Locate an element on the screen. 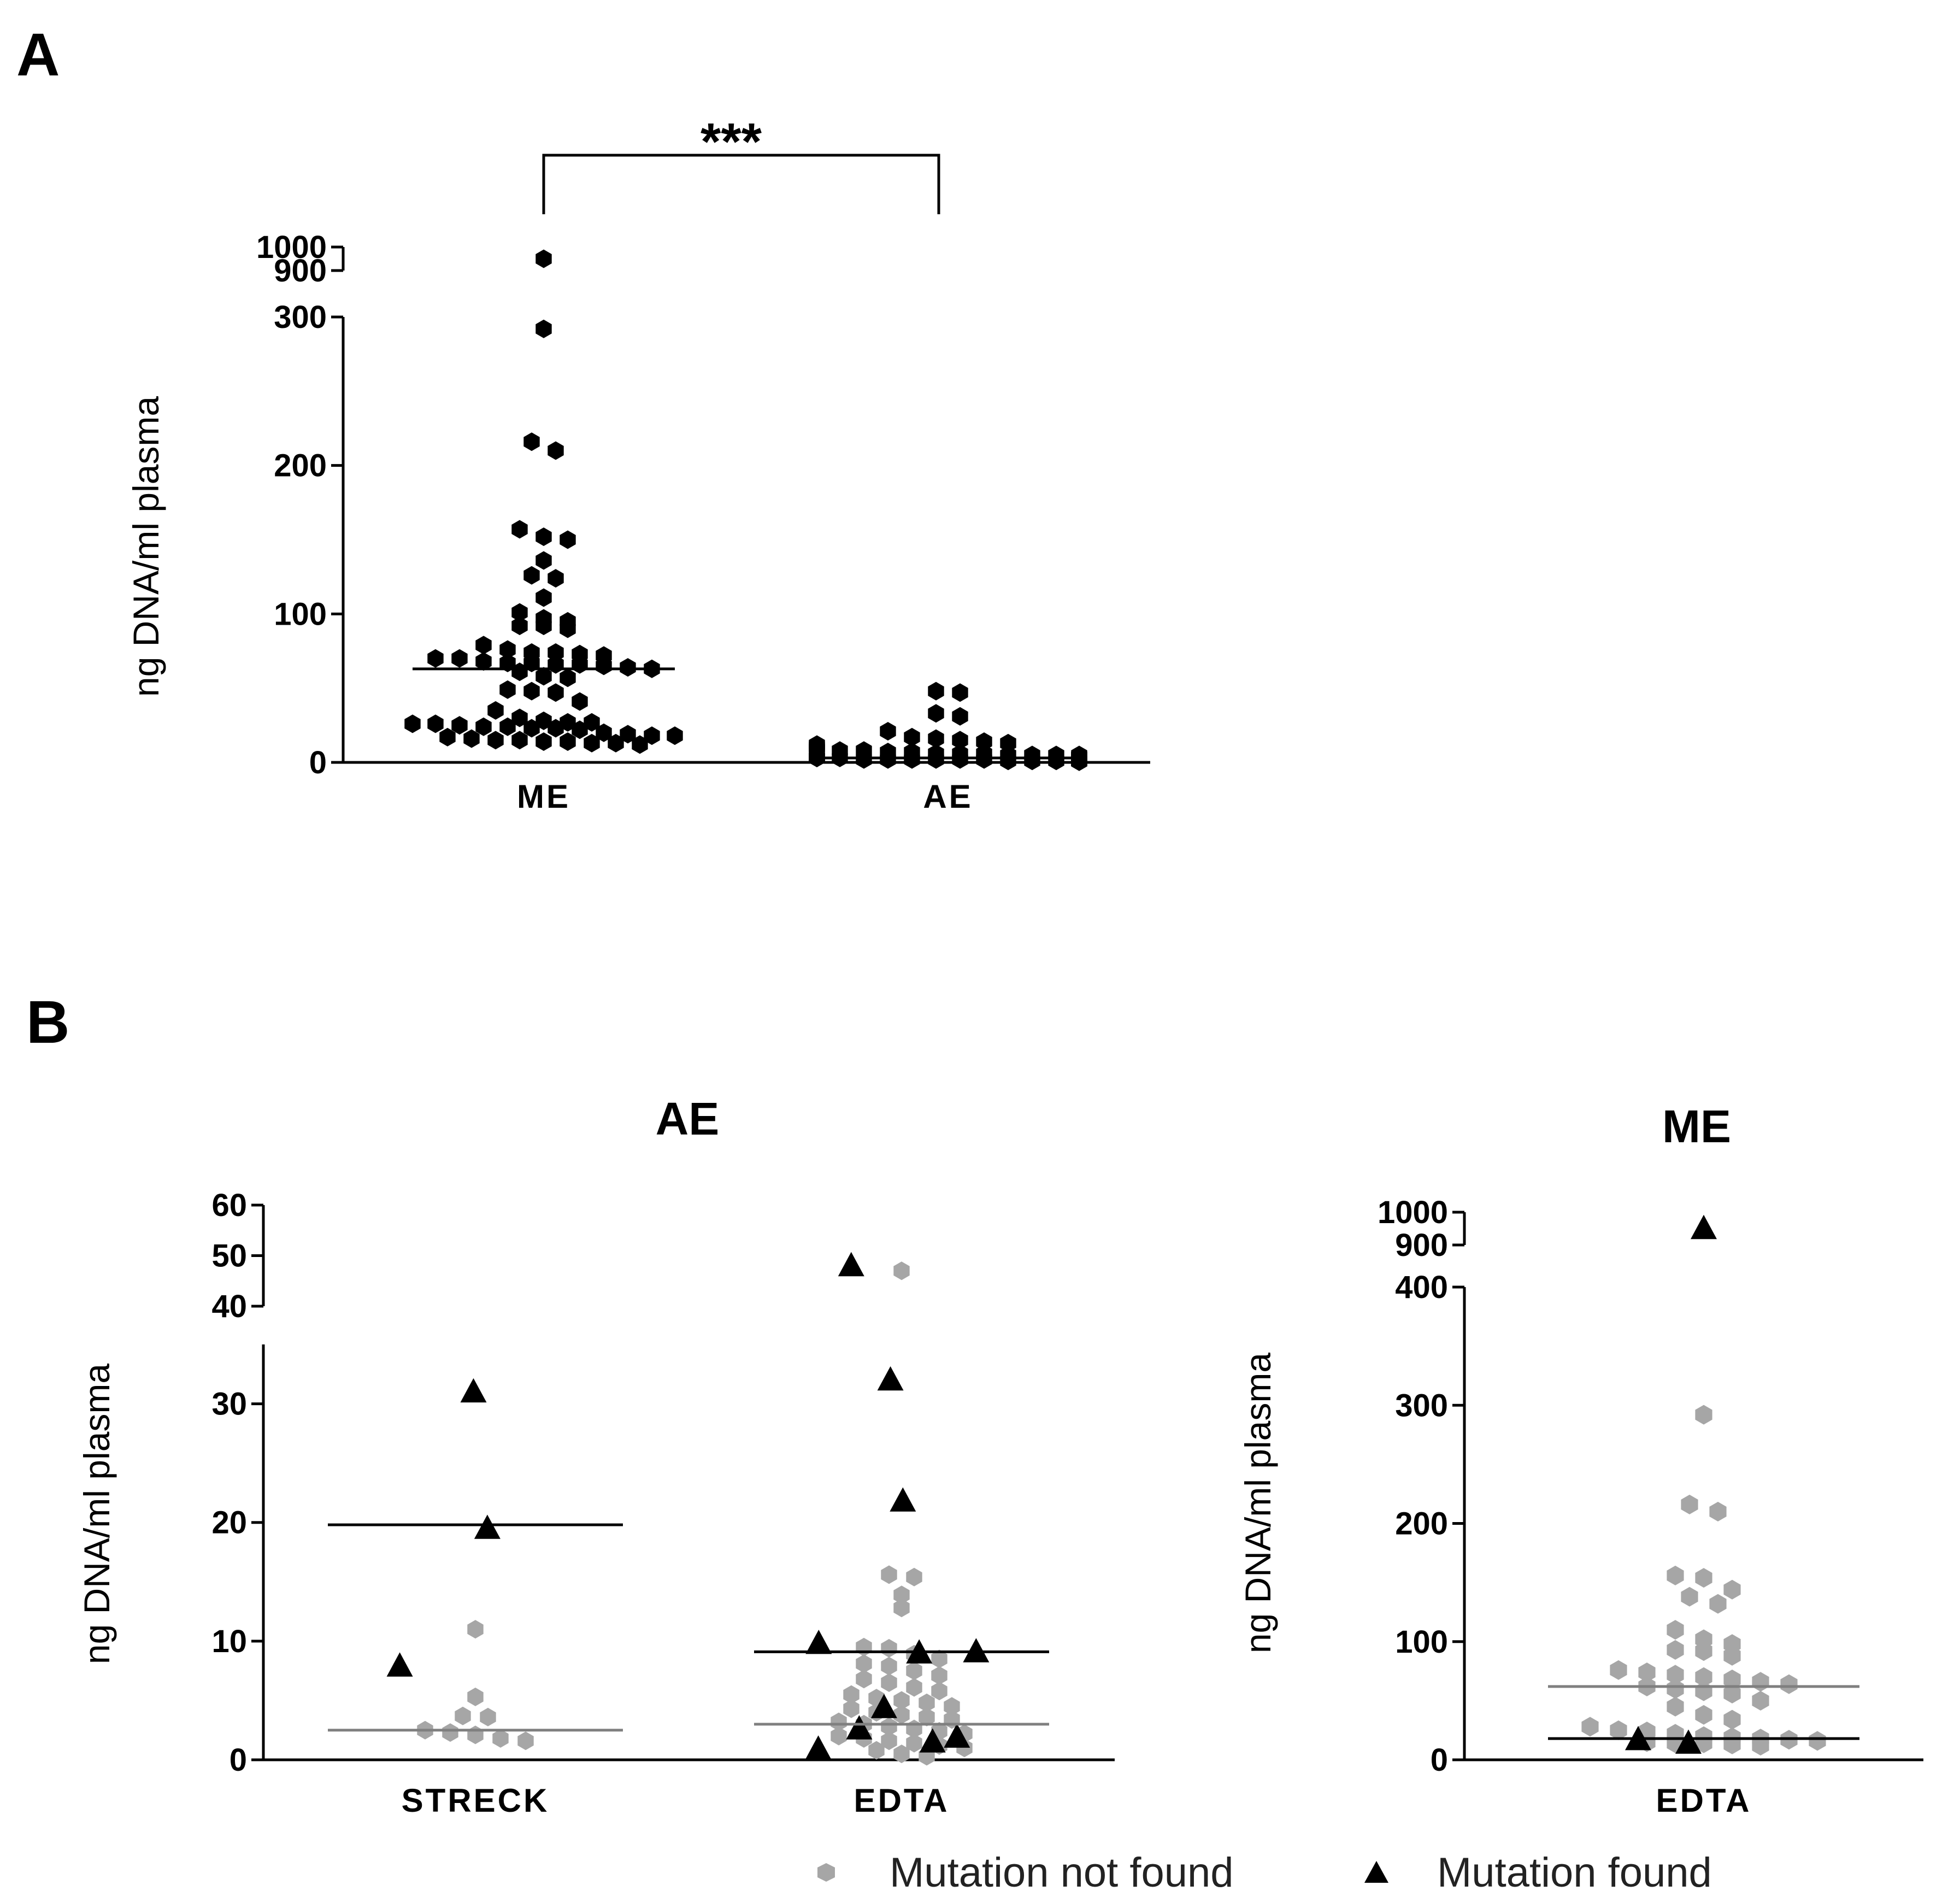 This screenshot has height=1903, width=1960. chart-b-me-title: ME is located at coordinates (1696, 1126).